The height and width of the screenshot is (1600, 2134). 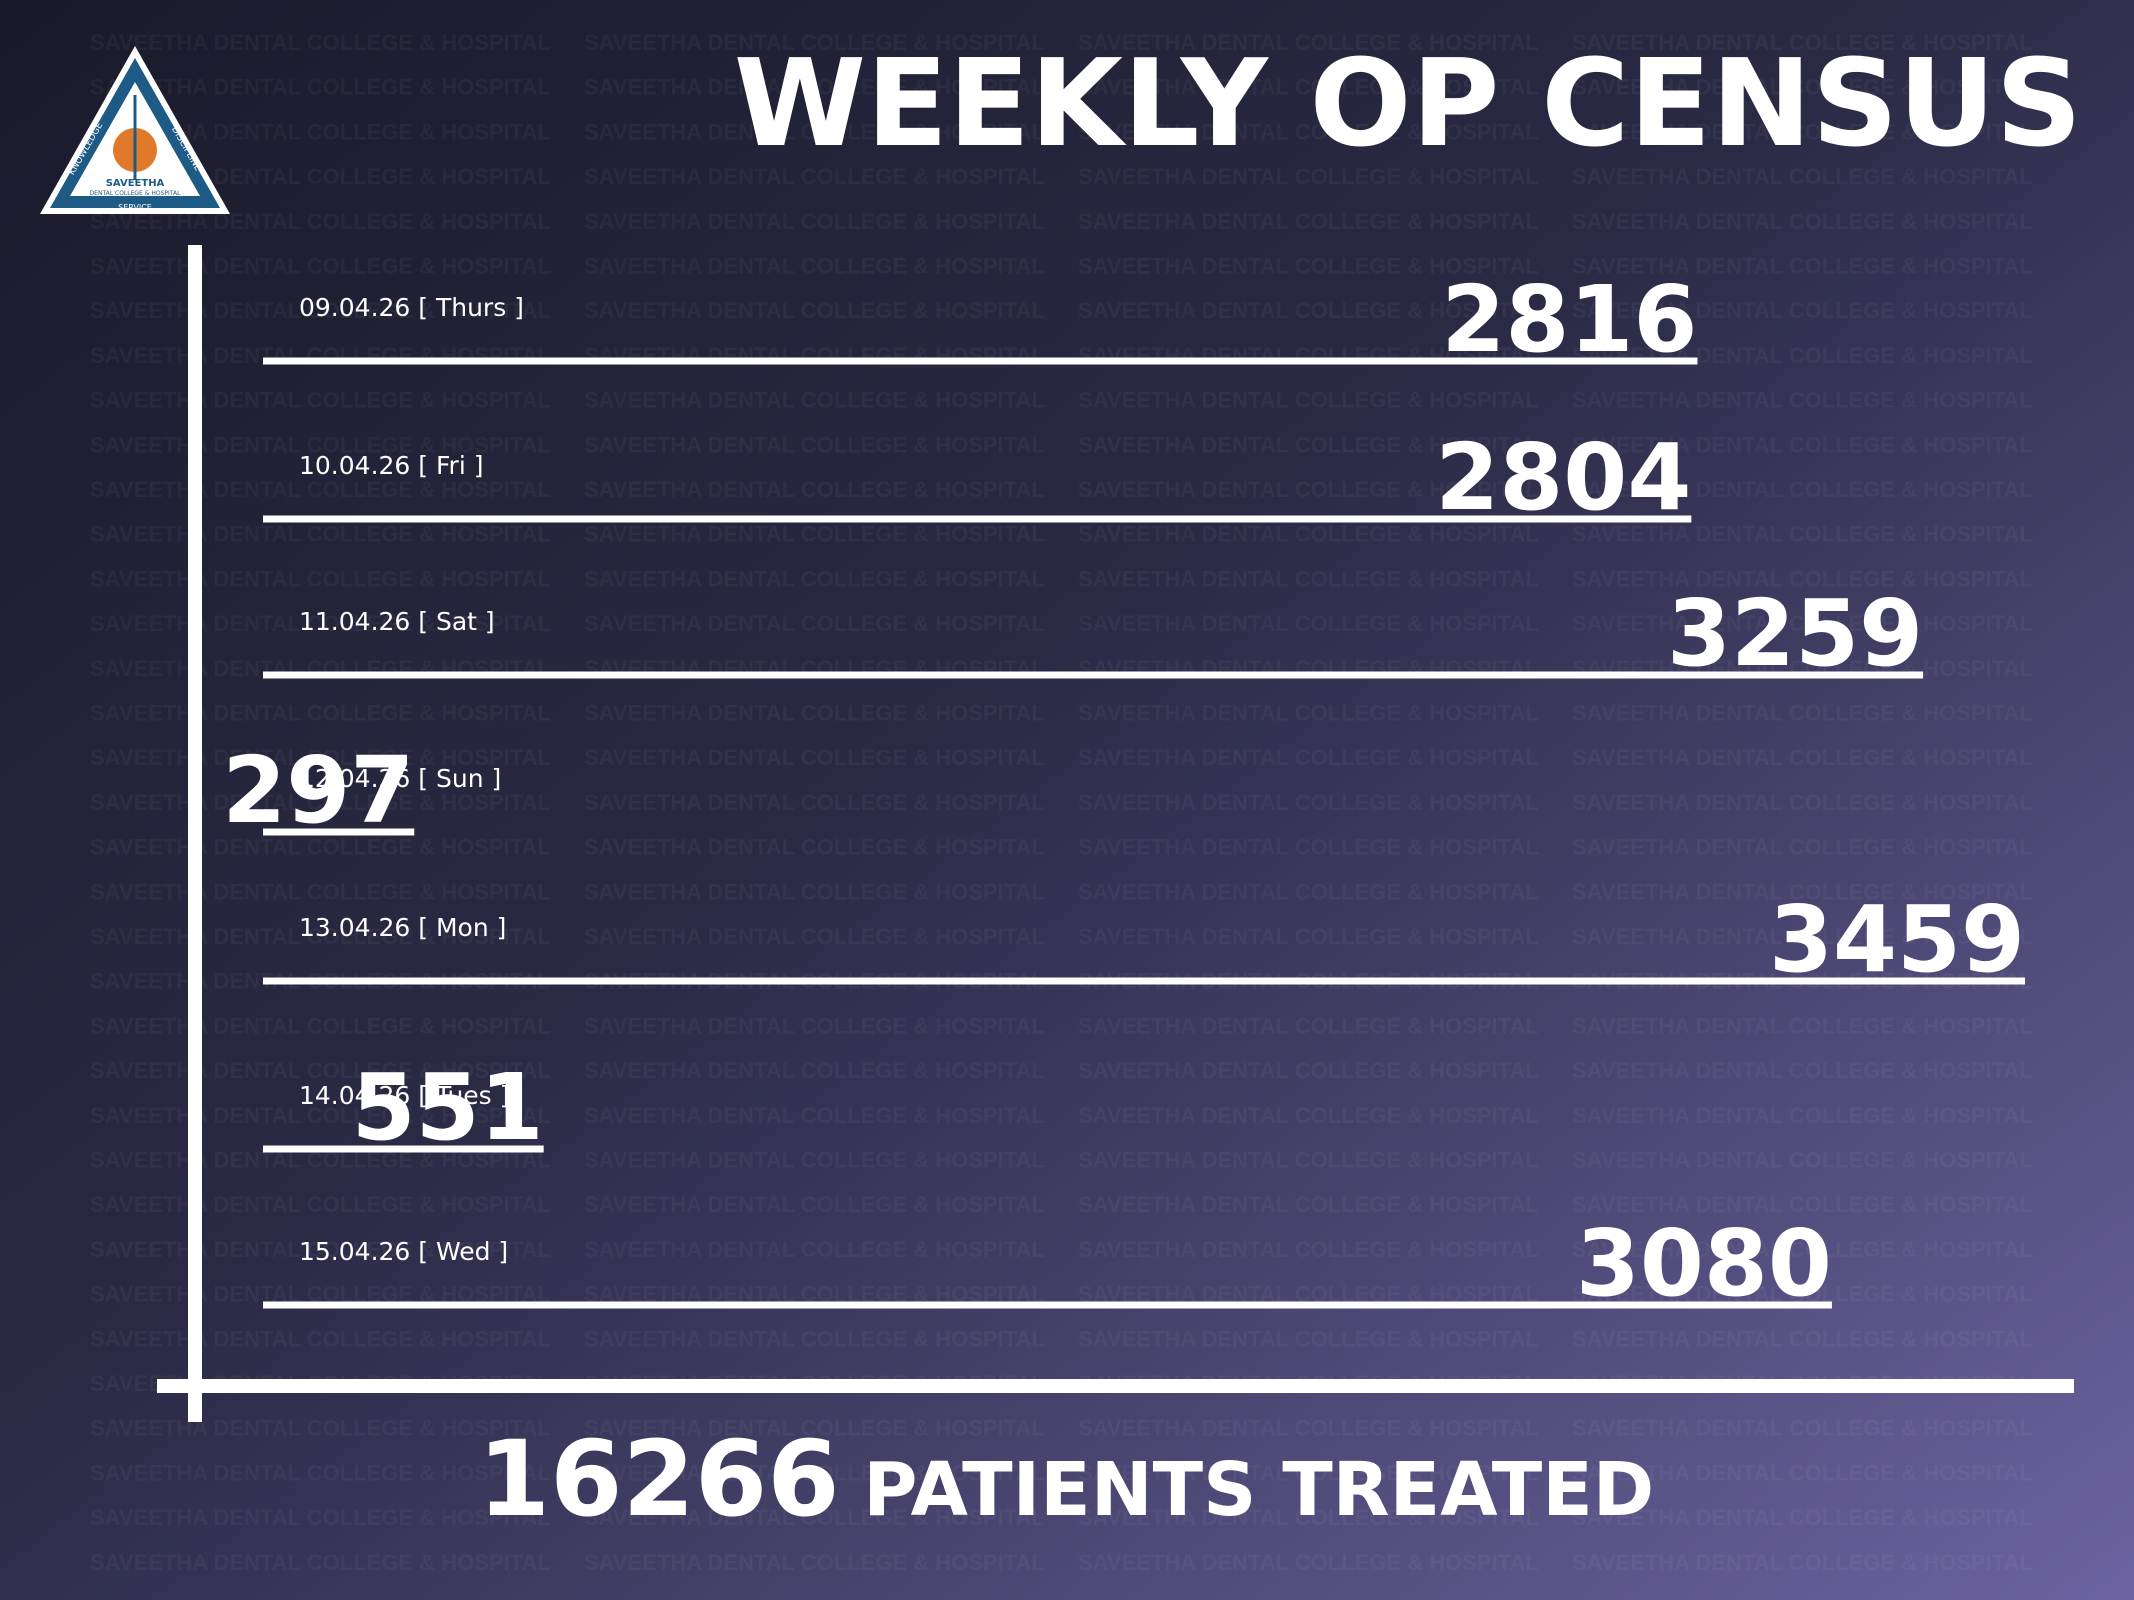 What do you see at coordinates (1408, 104) in the screenshot?
I see `chart-title: WEEKLY OP CENSUS` at bounding box center [1408, 104].